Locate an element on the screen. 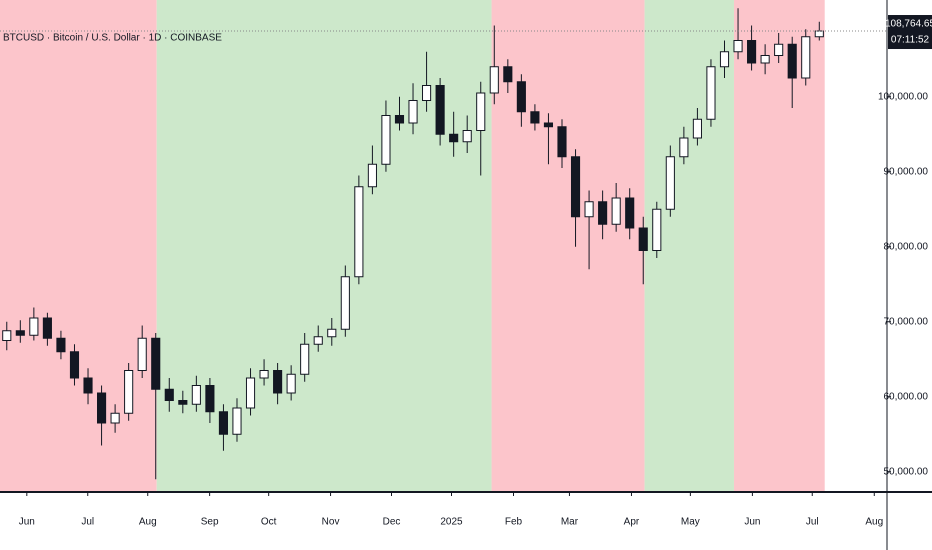 This screenshot has width=932, height=550. x-tick-label: Nov is located at coordinates (331, 522).